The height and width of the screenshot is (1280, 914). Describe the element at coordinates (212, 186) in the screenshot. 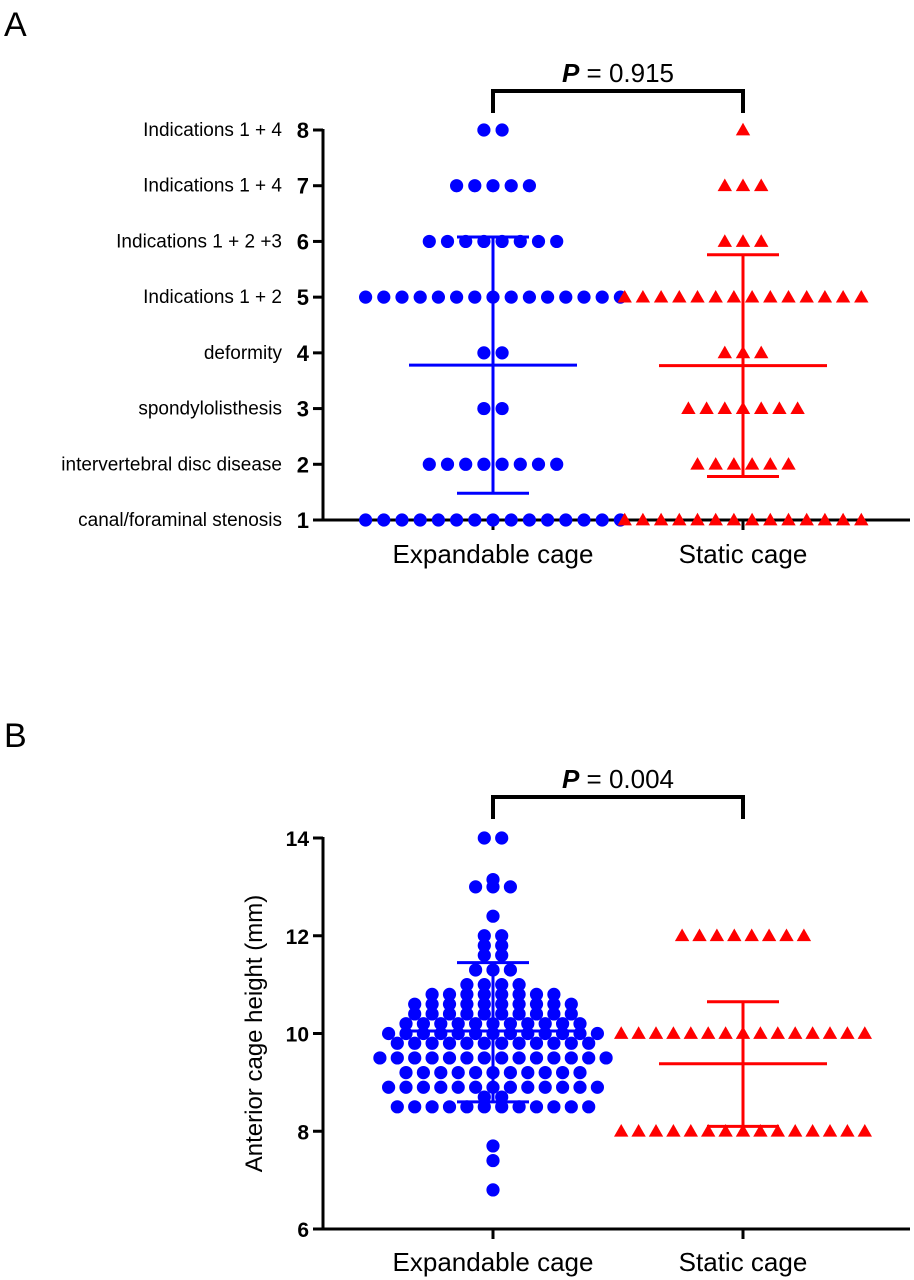

I see `indication-label: Indications 1 + 4` at that location.